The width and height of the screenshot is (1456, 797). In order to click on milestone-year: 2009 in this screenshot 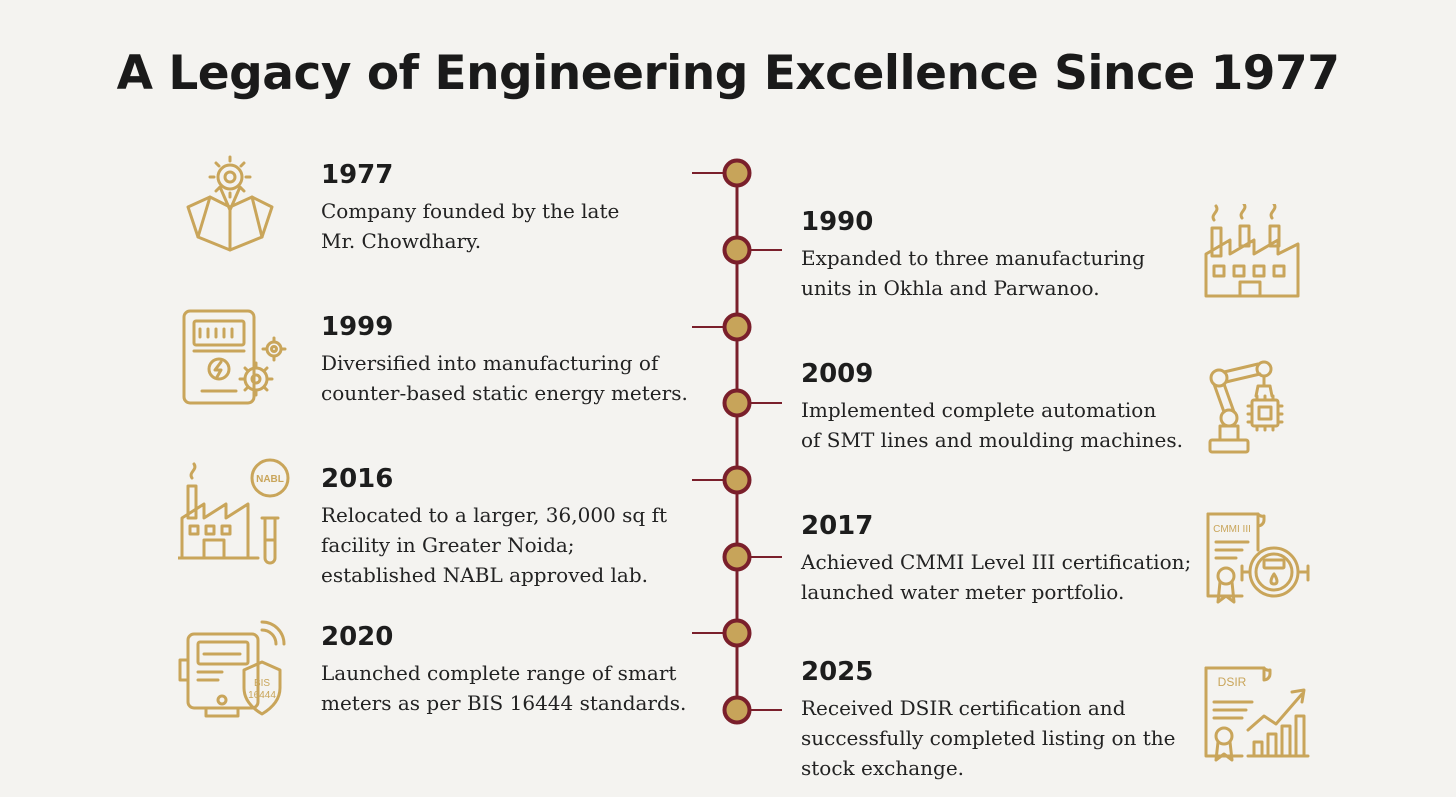, I will do `click(837, 374)`.